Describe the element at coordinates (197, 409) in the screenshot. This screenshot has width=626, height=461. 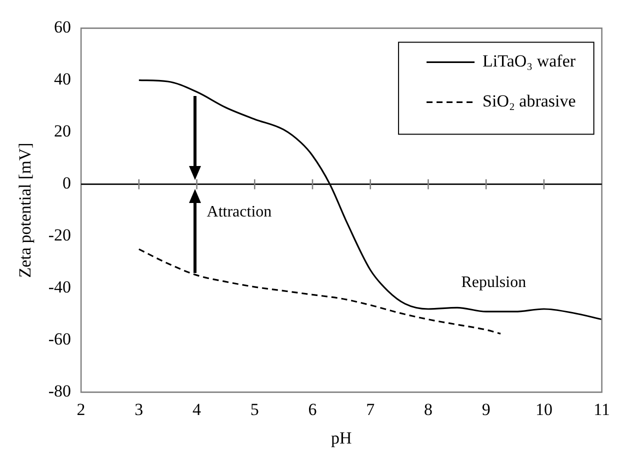
I see `x-tick-label: 4` at that location.